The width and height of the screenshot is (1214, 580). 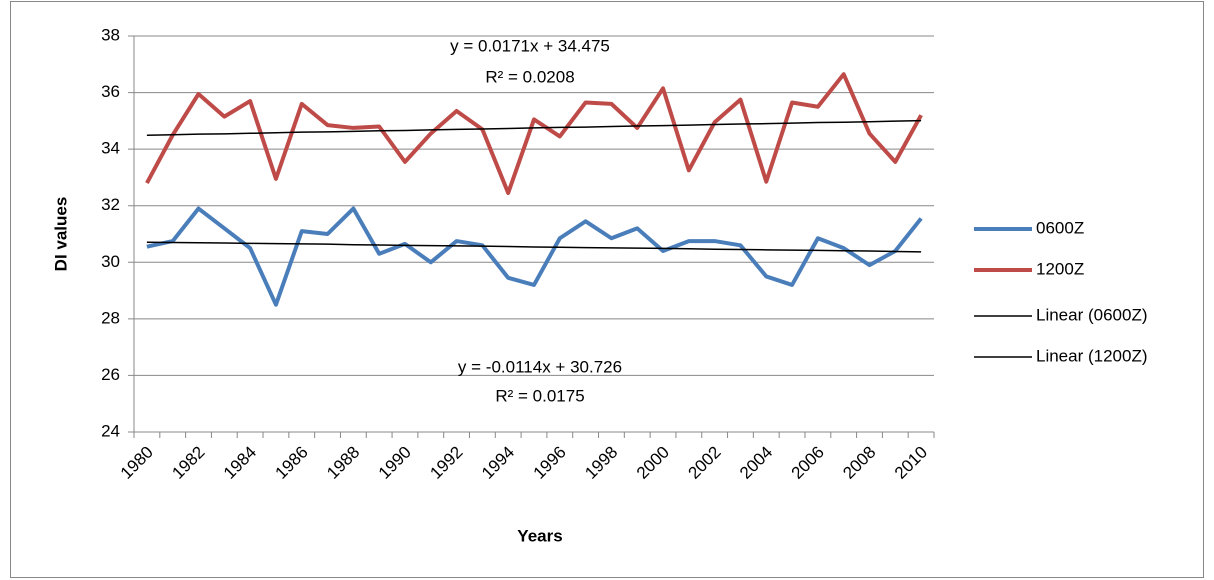 What do you see at coordinates (60, 234) in the screenshot?
I see `y-axis-title: DI values` at bounding box center [60, 234].